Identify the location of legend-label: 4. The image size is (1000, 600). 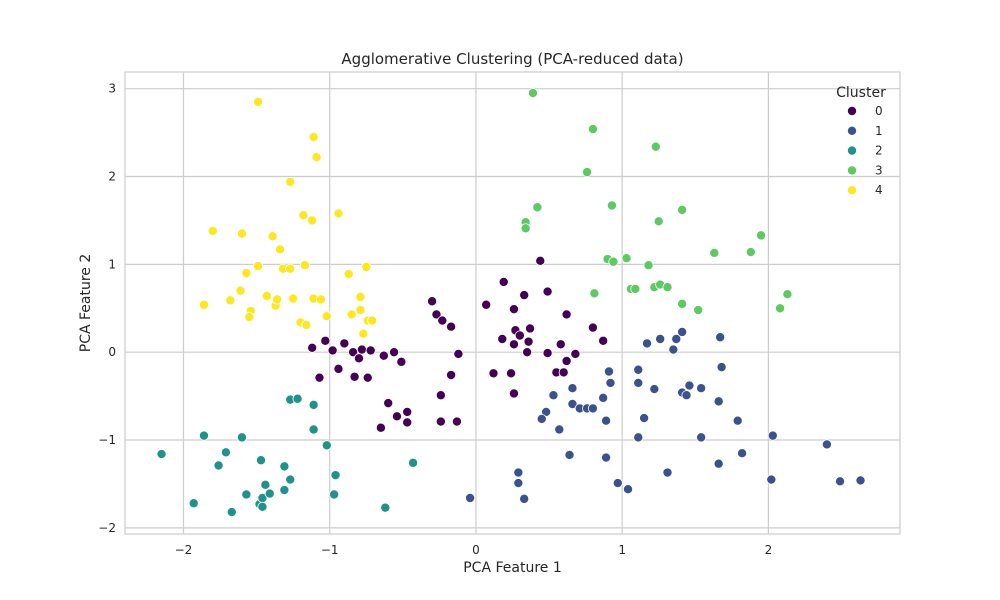
(879, 190).